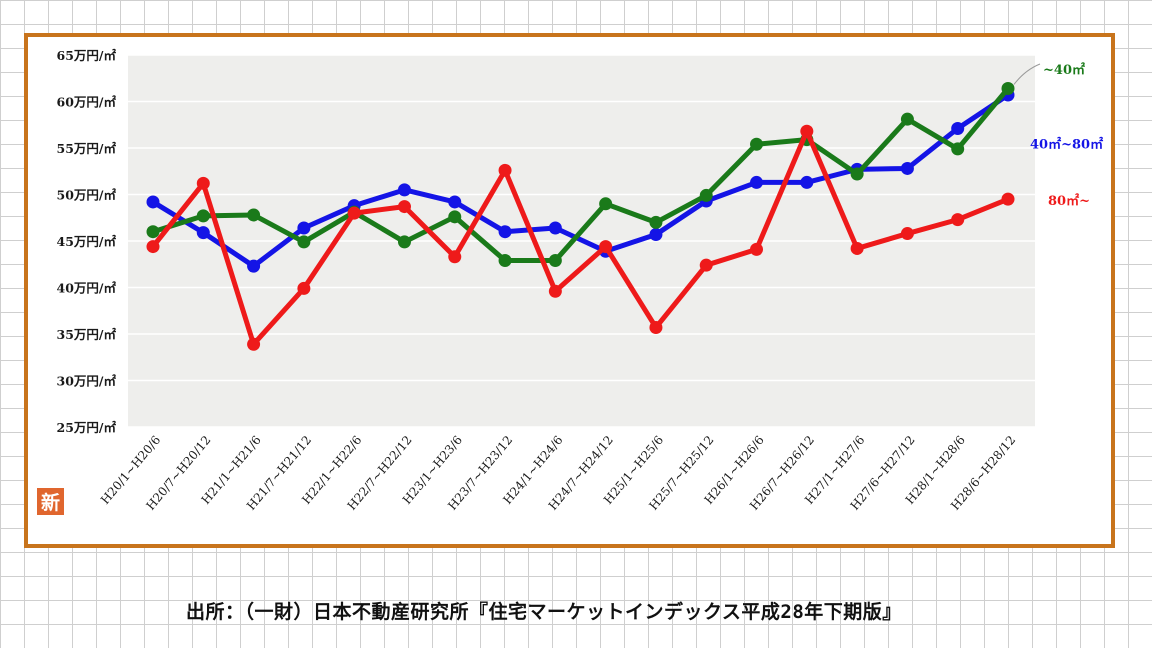 The height and width of the screenshot is (648, 1152). Describe the element at coordinates (87, 241) in the screenshot. I see `y-tick-label: 45万円/㎡` at that location.